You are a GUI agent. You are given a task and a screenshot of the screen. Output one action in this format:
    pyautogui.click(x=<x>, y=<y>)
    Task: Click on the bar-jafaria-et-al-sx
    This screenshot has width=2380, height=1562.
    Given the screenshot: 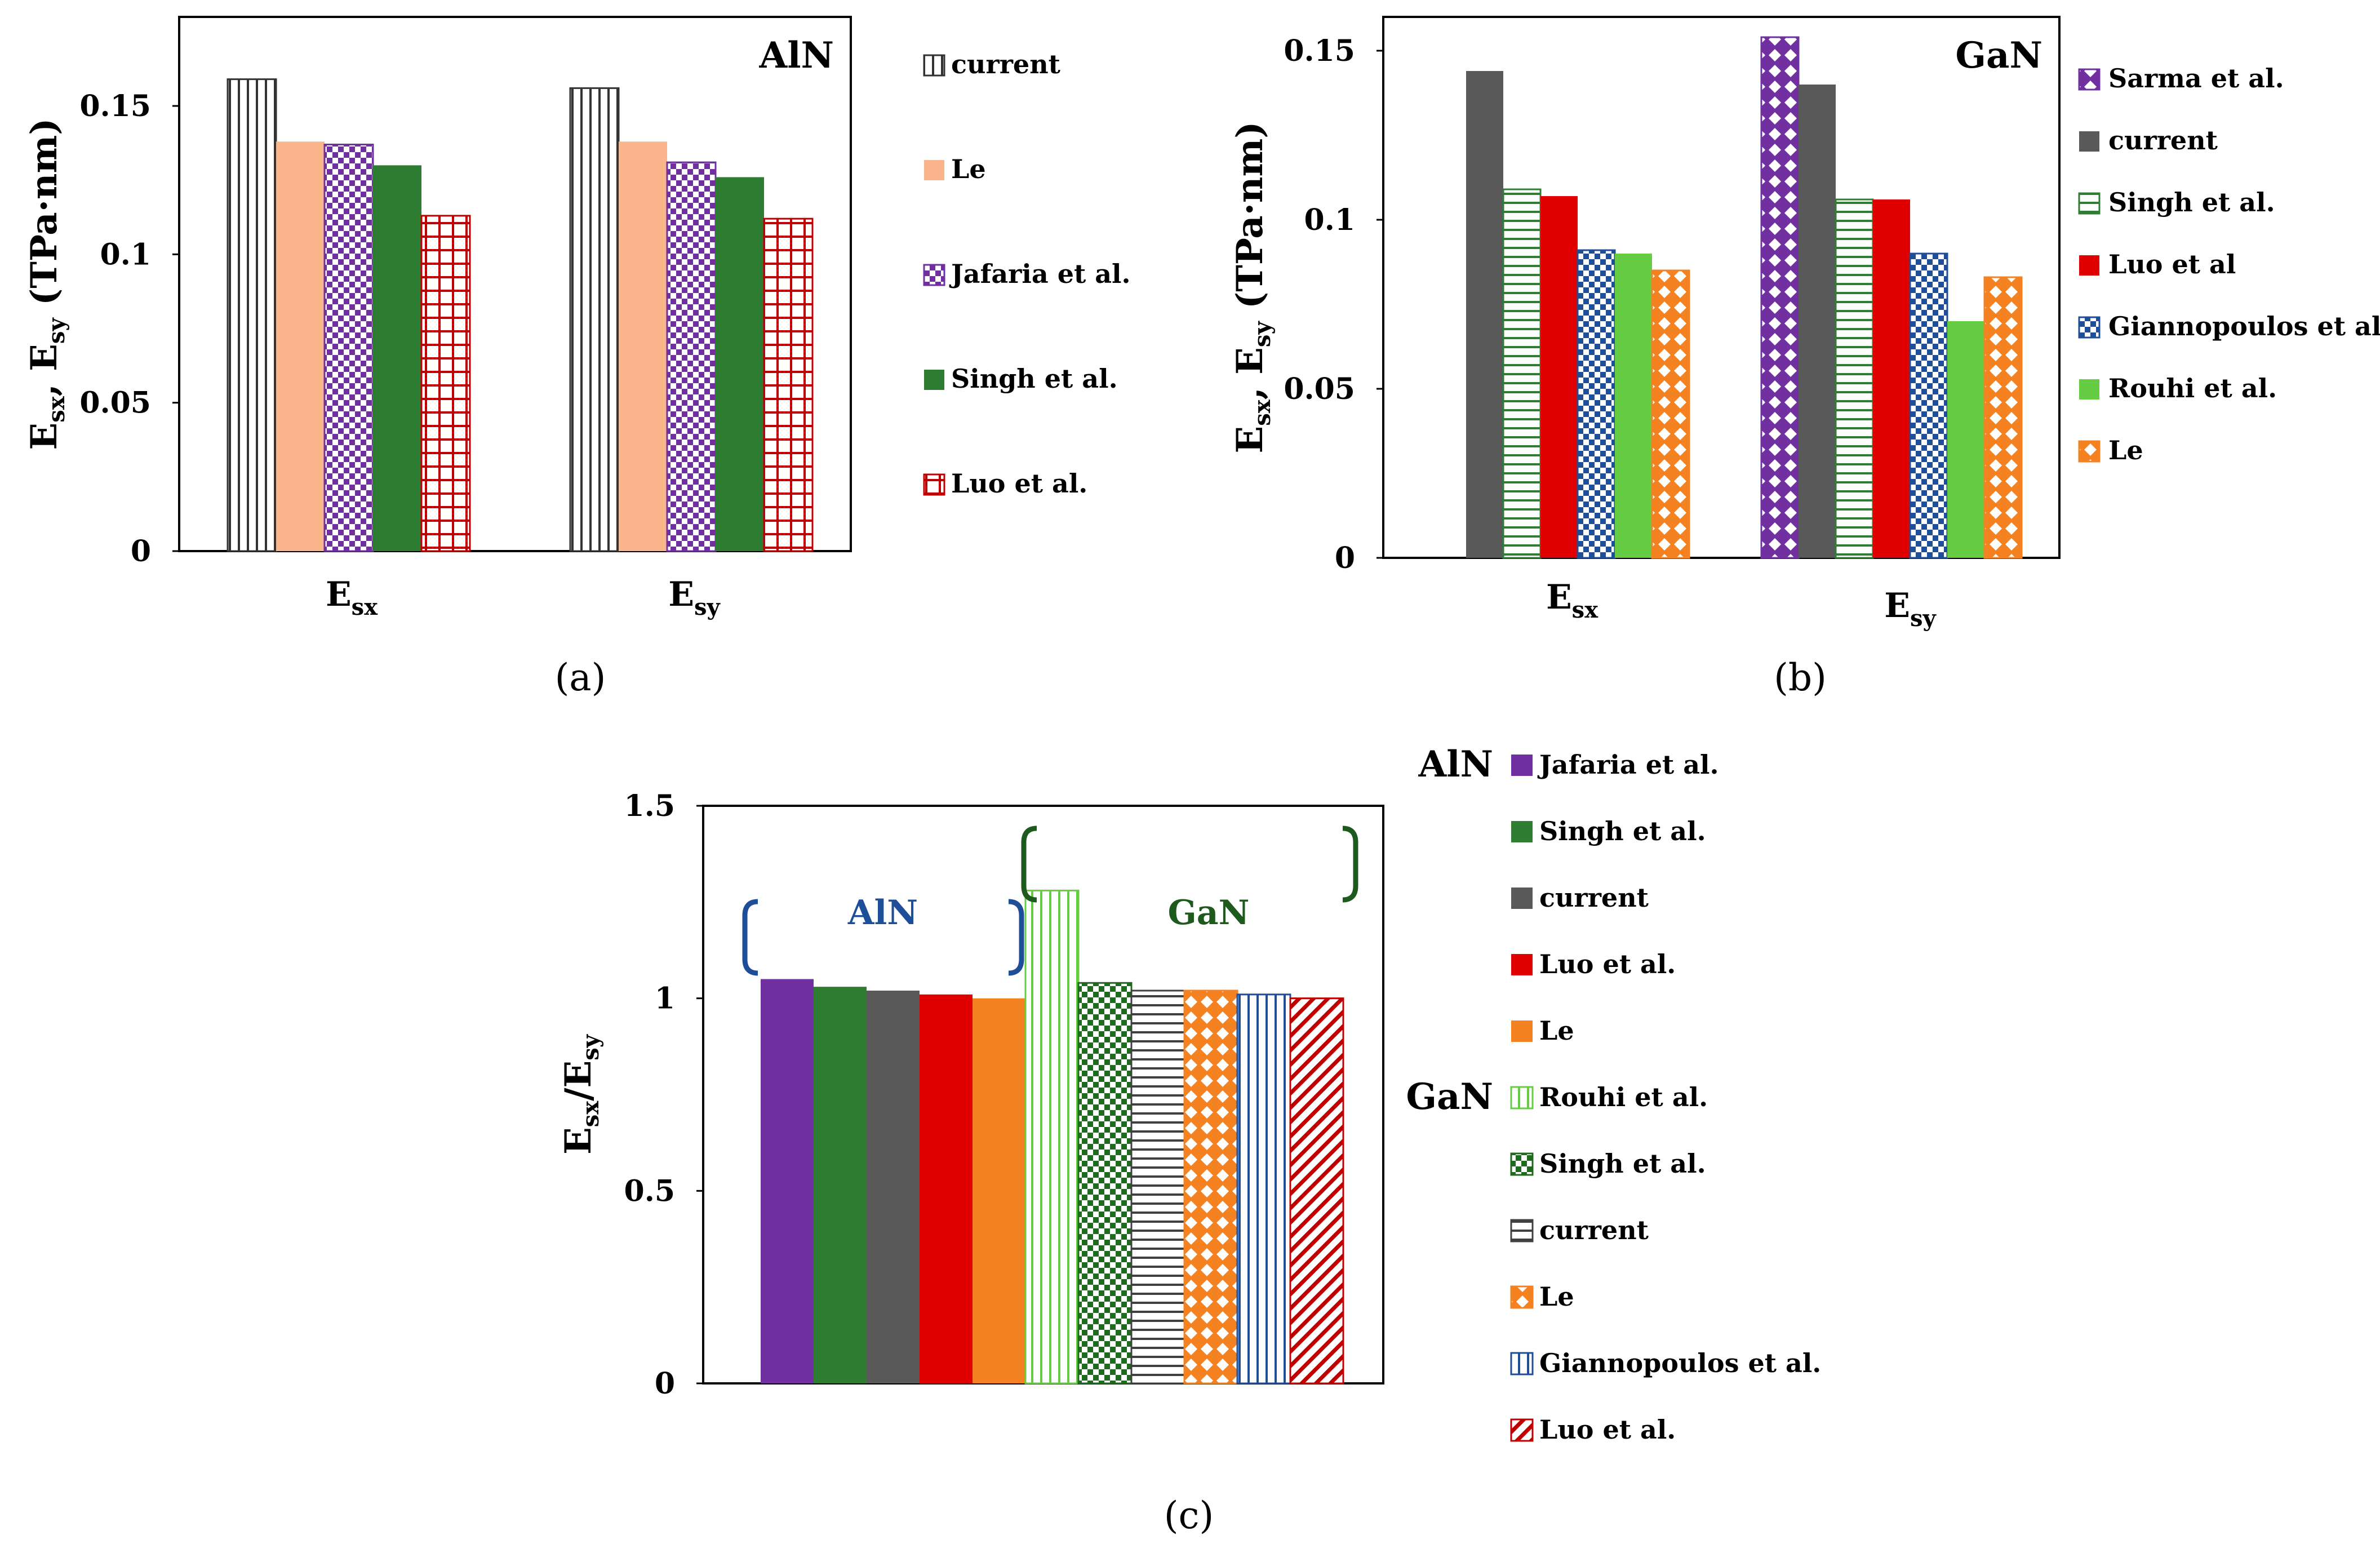 What is the action you would take?
    pyautogui.click(x=348, y=347)
    